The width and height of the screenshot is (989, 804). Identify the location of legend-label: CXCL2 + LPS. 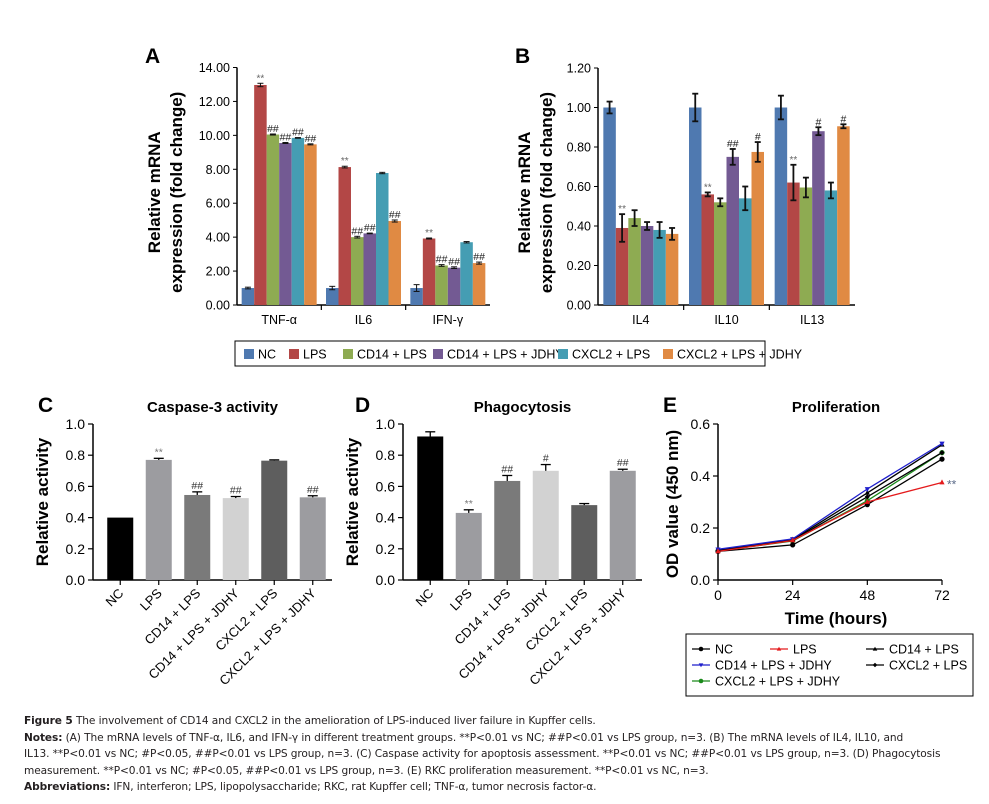
(928, 666).